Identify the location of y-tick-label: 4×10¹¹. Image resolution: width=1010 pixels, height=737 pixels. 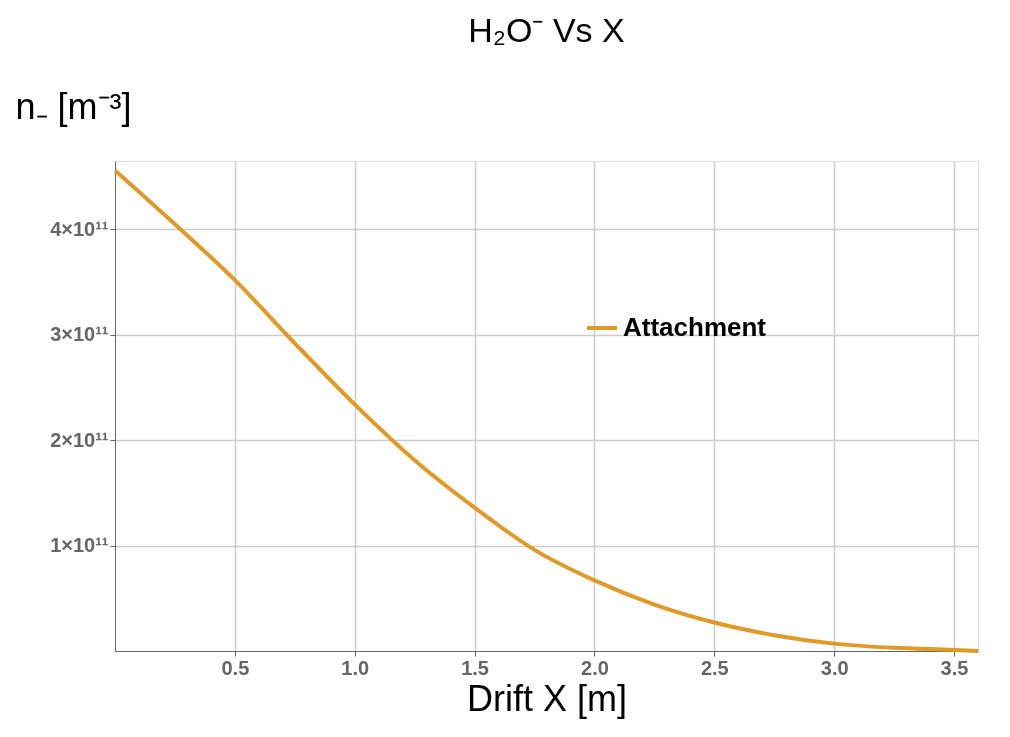
(79, 228).